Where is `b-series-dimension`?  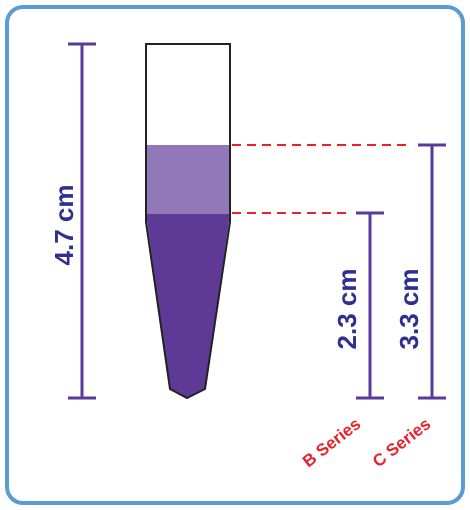 b-series-dimension is located at coordinates (370, 305).